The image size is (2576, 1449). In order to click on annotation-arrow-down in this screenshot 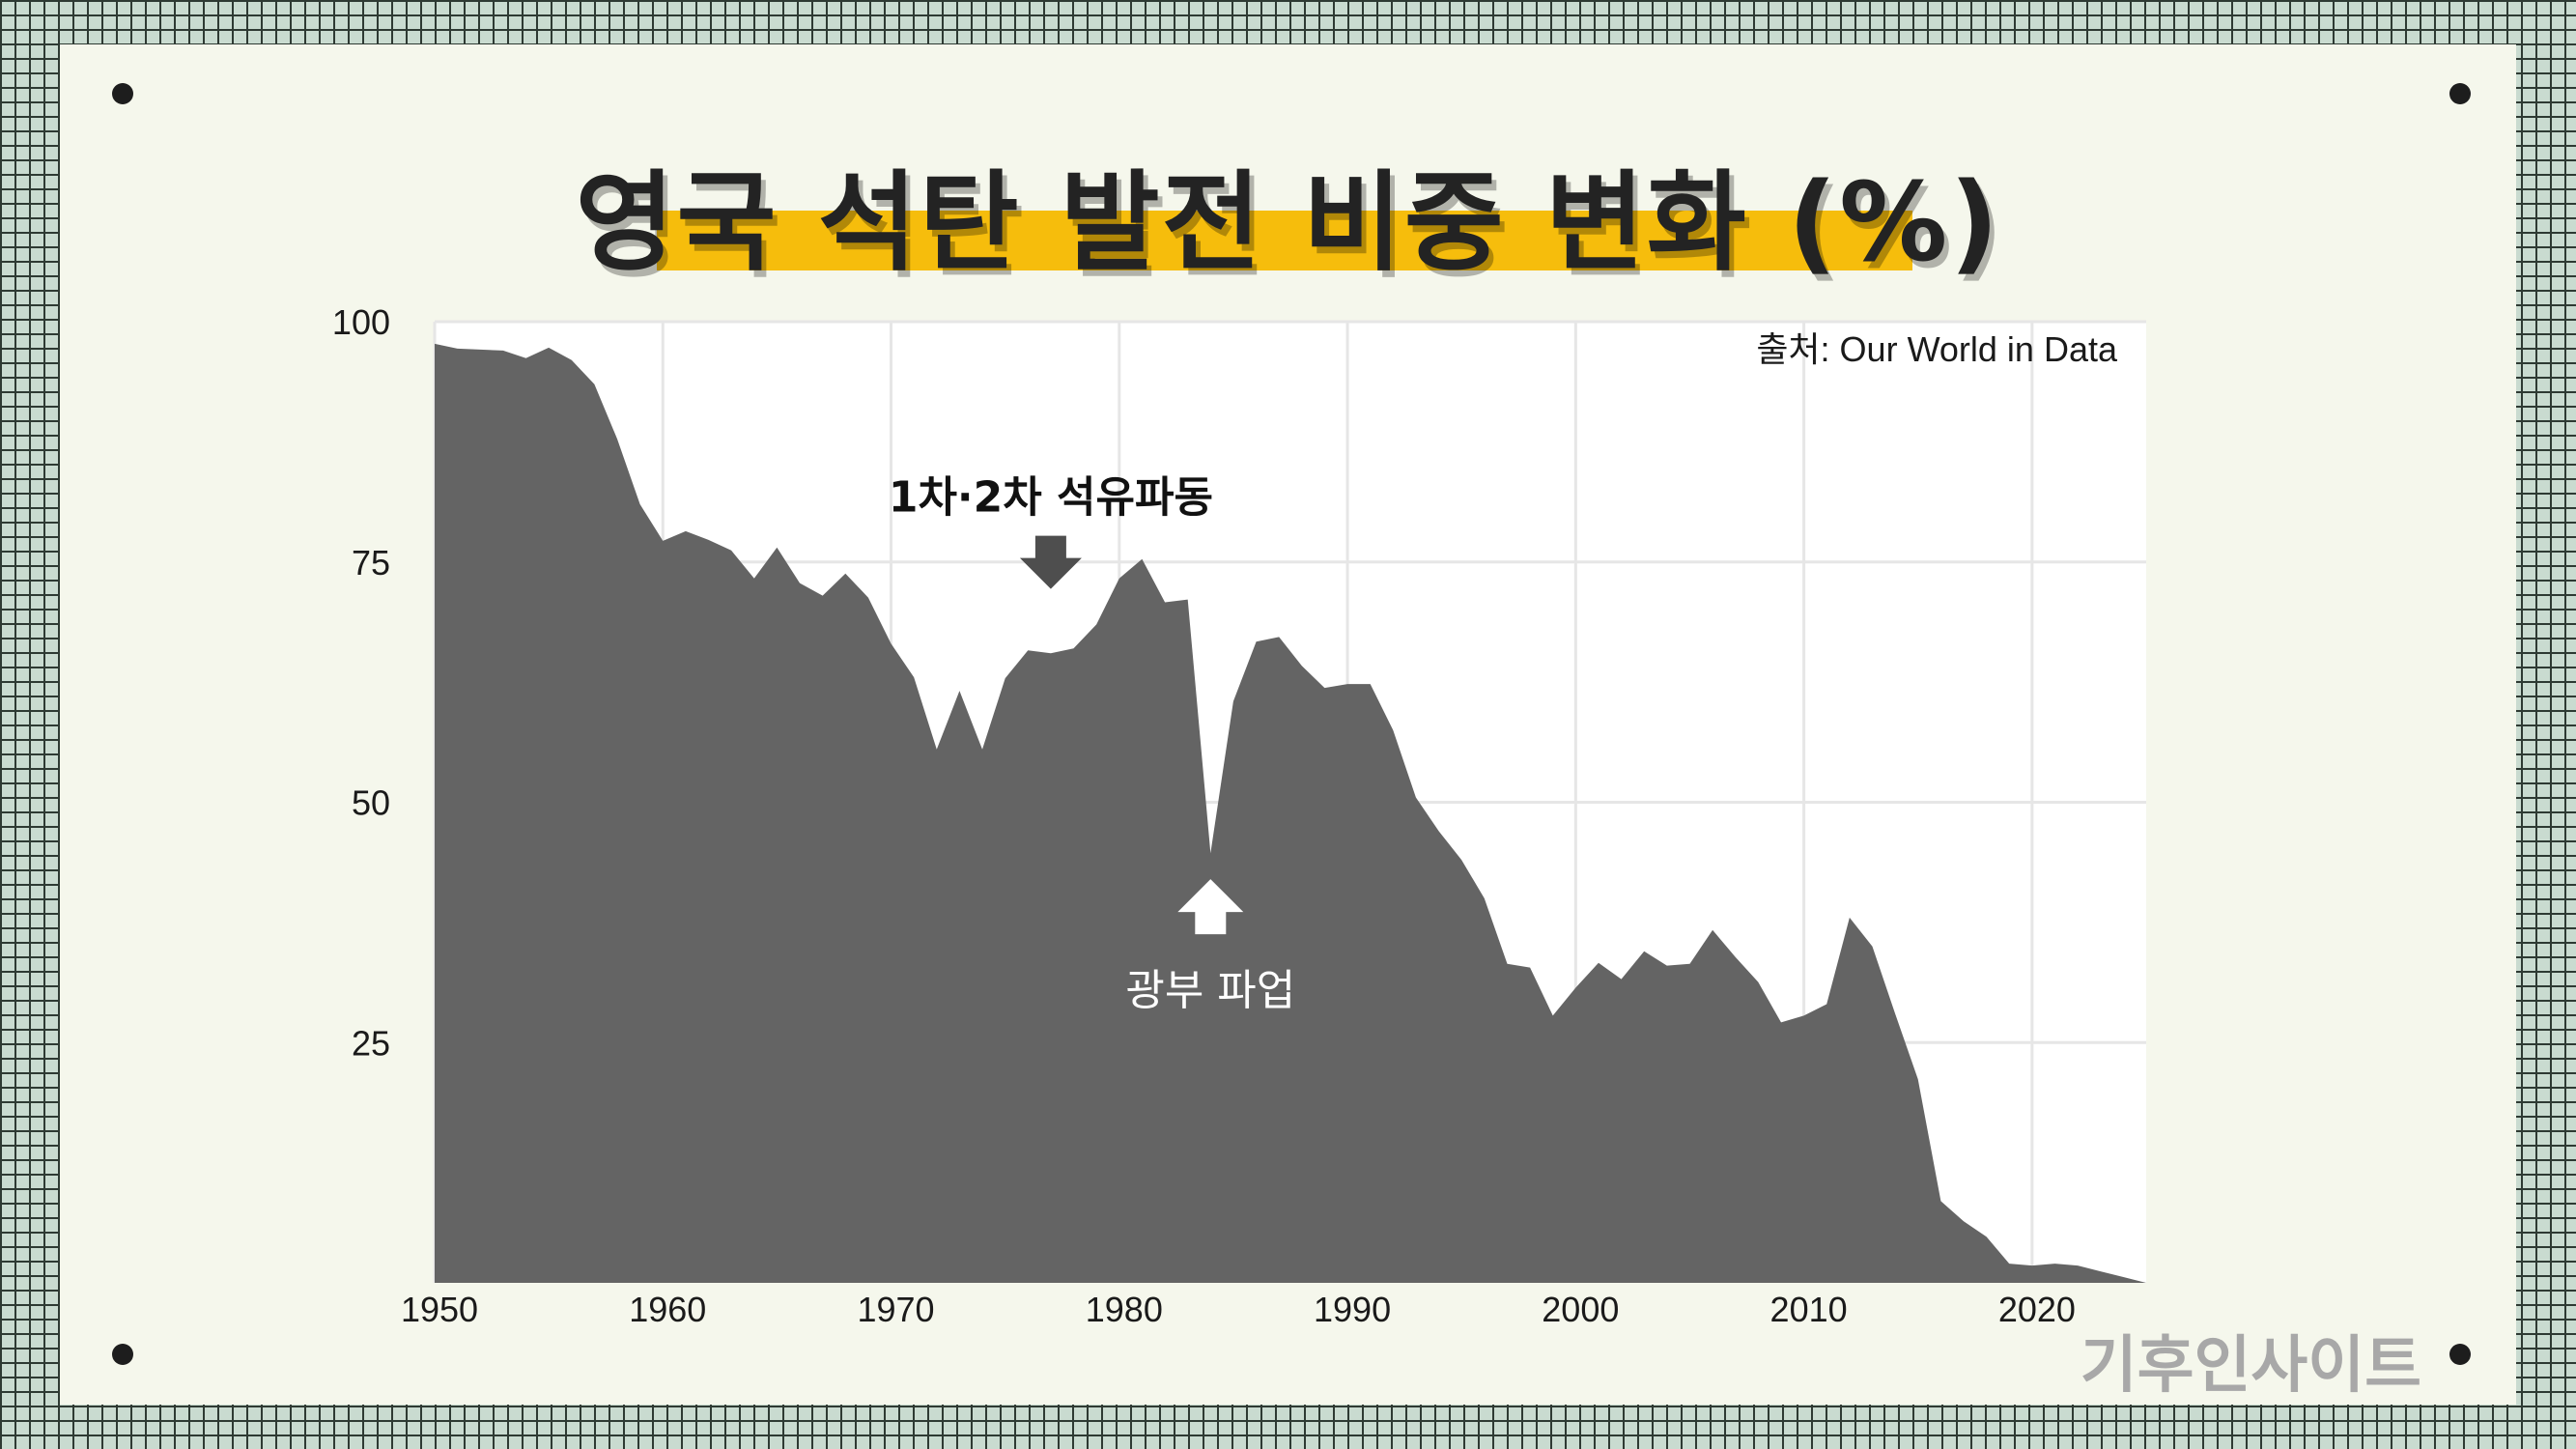, I will do `click(1050, 562)`.